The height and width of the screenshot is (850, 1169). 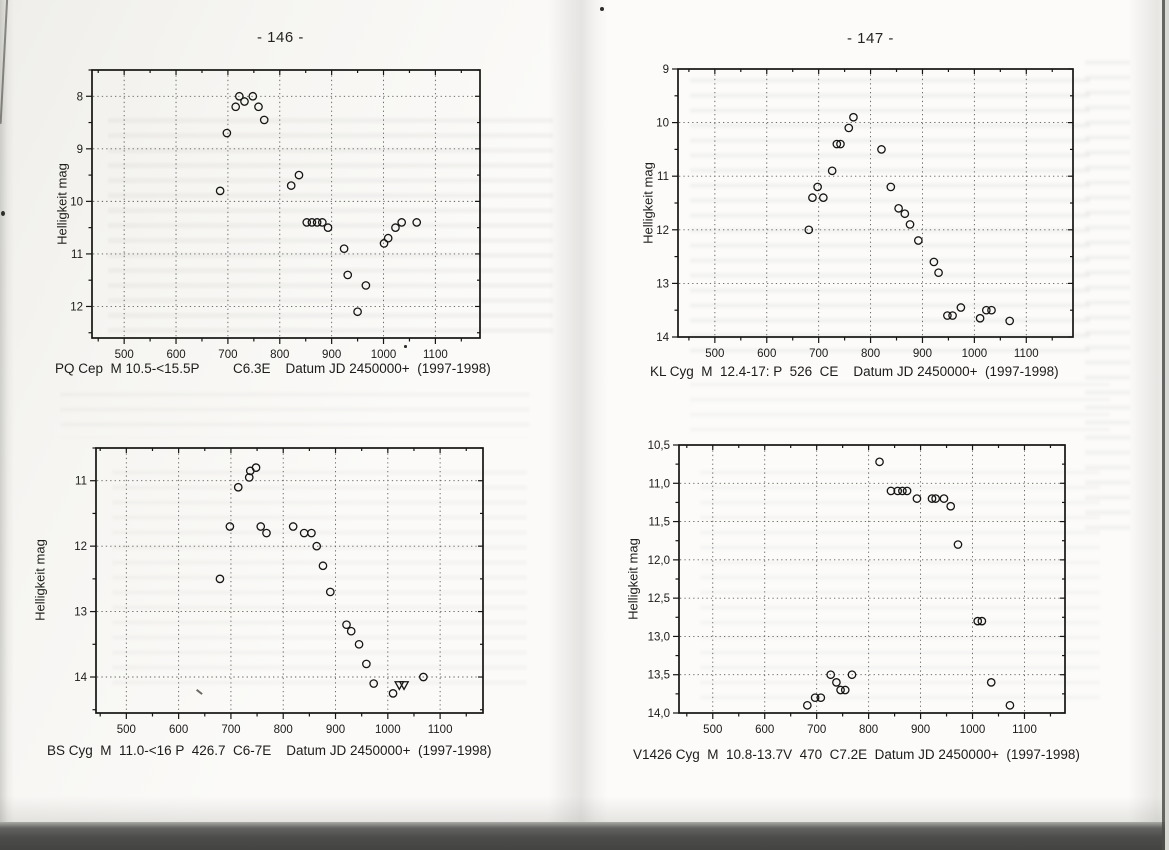 I want to click on y-tick-labels: 9 10 11 12 13 14, so click(x=662, y=204).